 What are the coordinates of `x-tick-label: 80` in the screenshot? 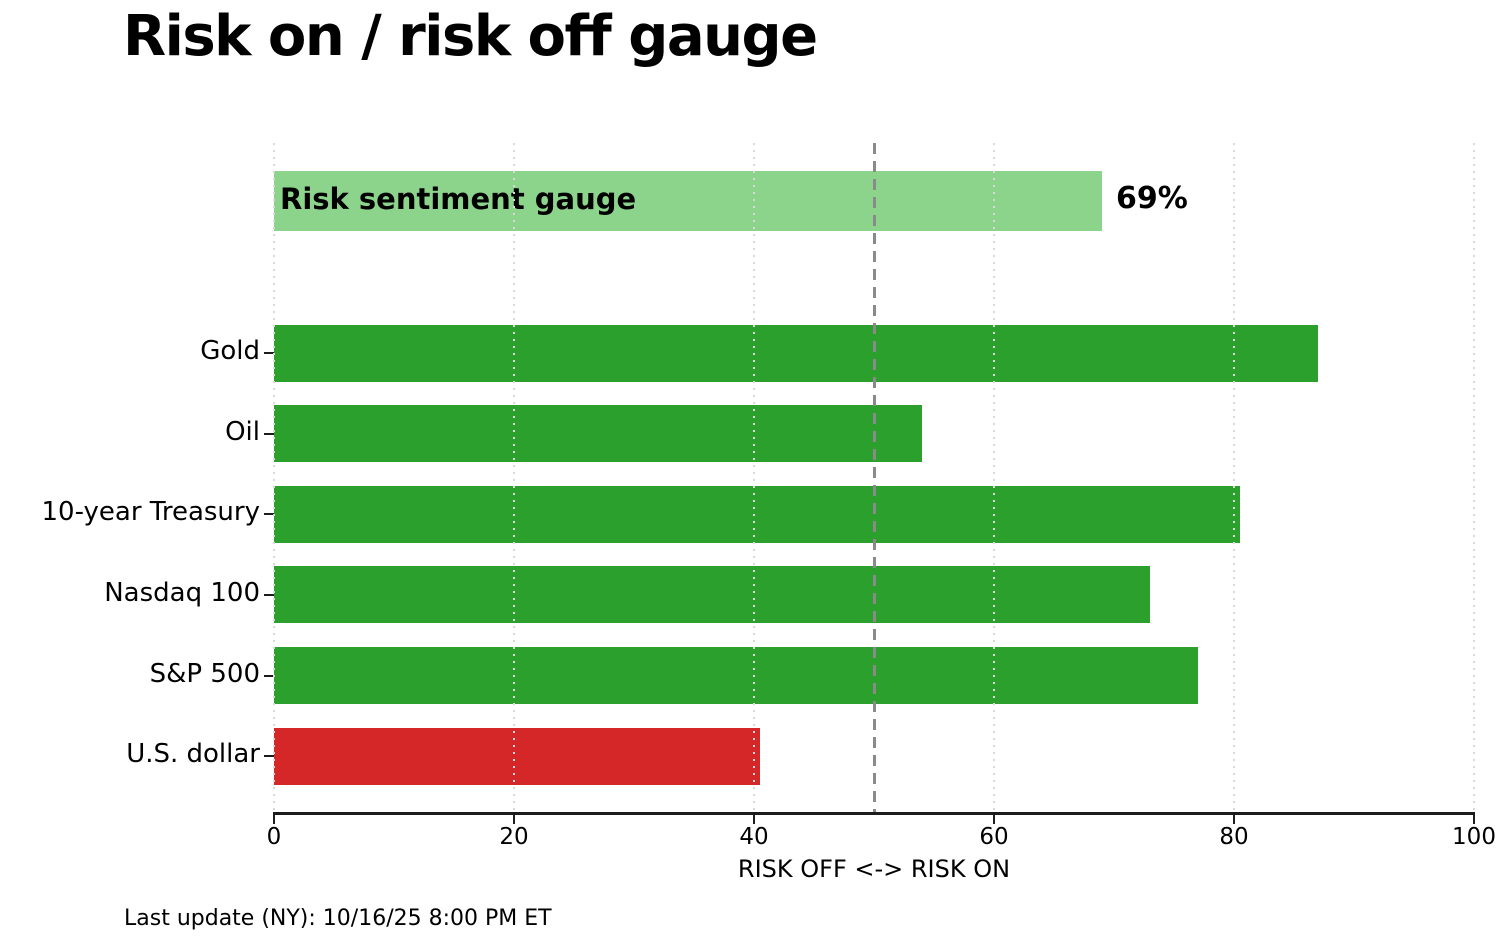 It's located at (1234, 837).